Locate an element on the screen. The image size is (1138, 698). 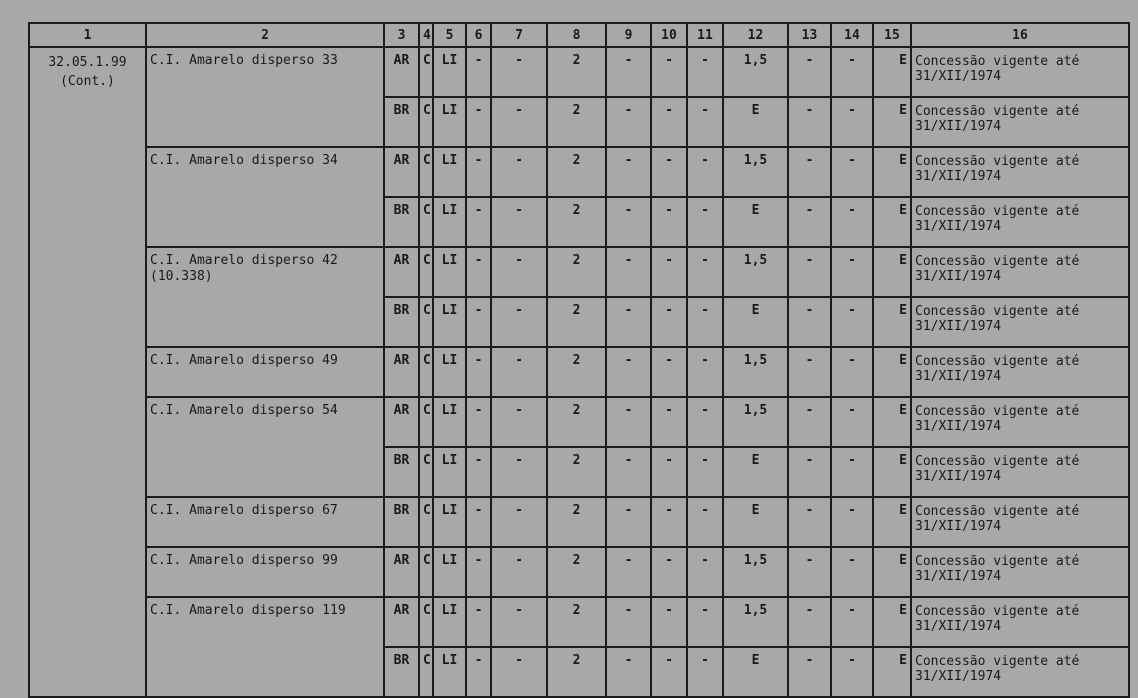
column-header-5: 5 is located at coordinates (449, 35).